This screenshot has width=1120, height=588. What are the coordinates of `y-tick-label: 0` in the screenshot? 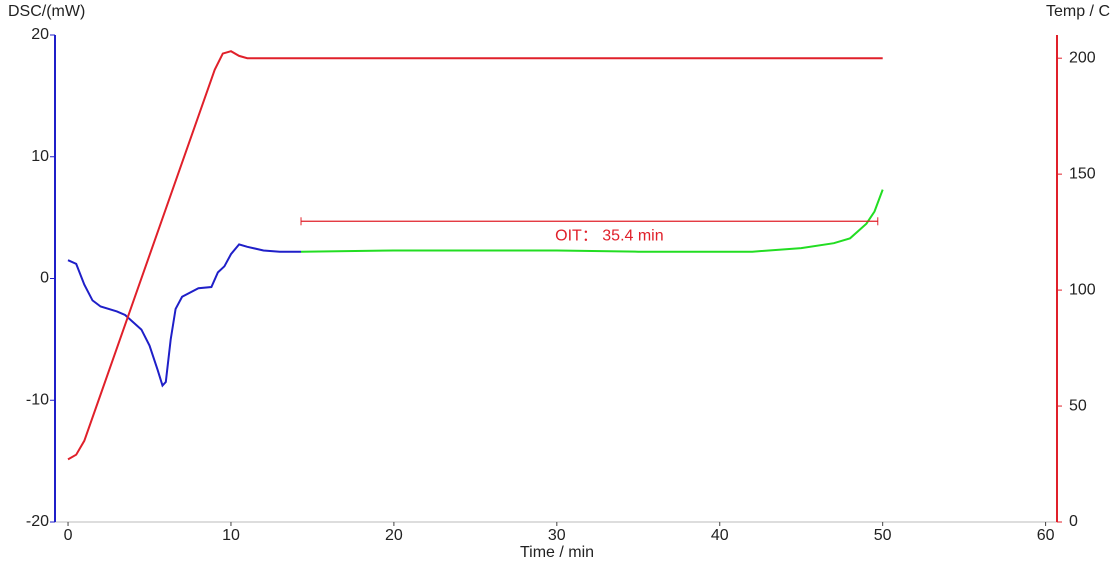 It's located at (44, 278).